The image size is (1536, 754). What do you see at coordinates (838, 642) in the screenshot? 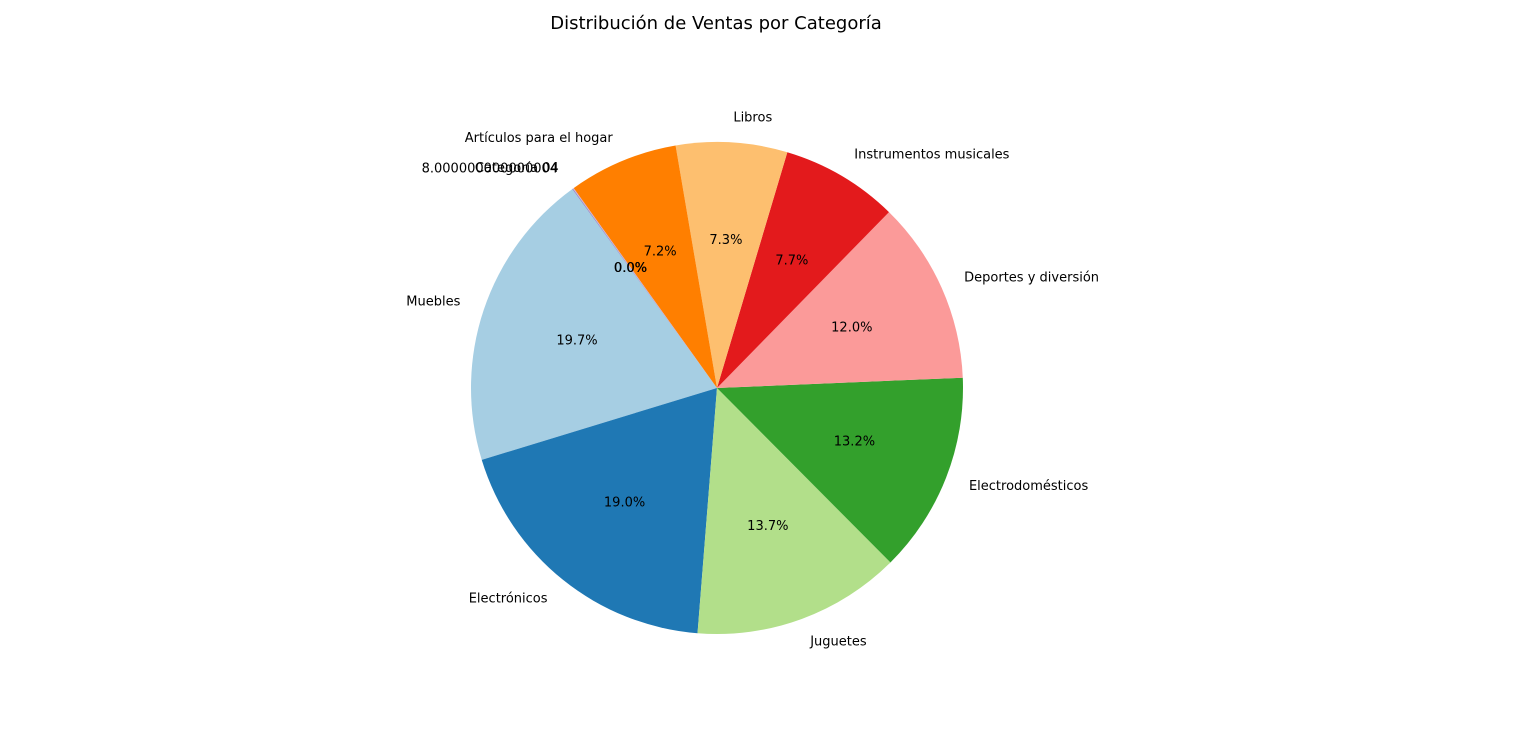
I see `slice-label: Juguetes` at bounding box center [838, 642].